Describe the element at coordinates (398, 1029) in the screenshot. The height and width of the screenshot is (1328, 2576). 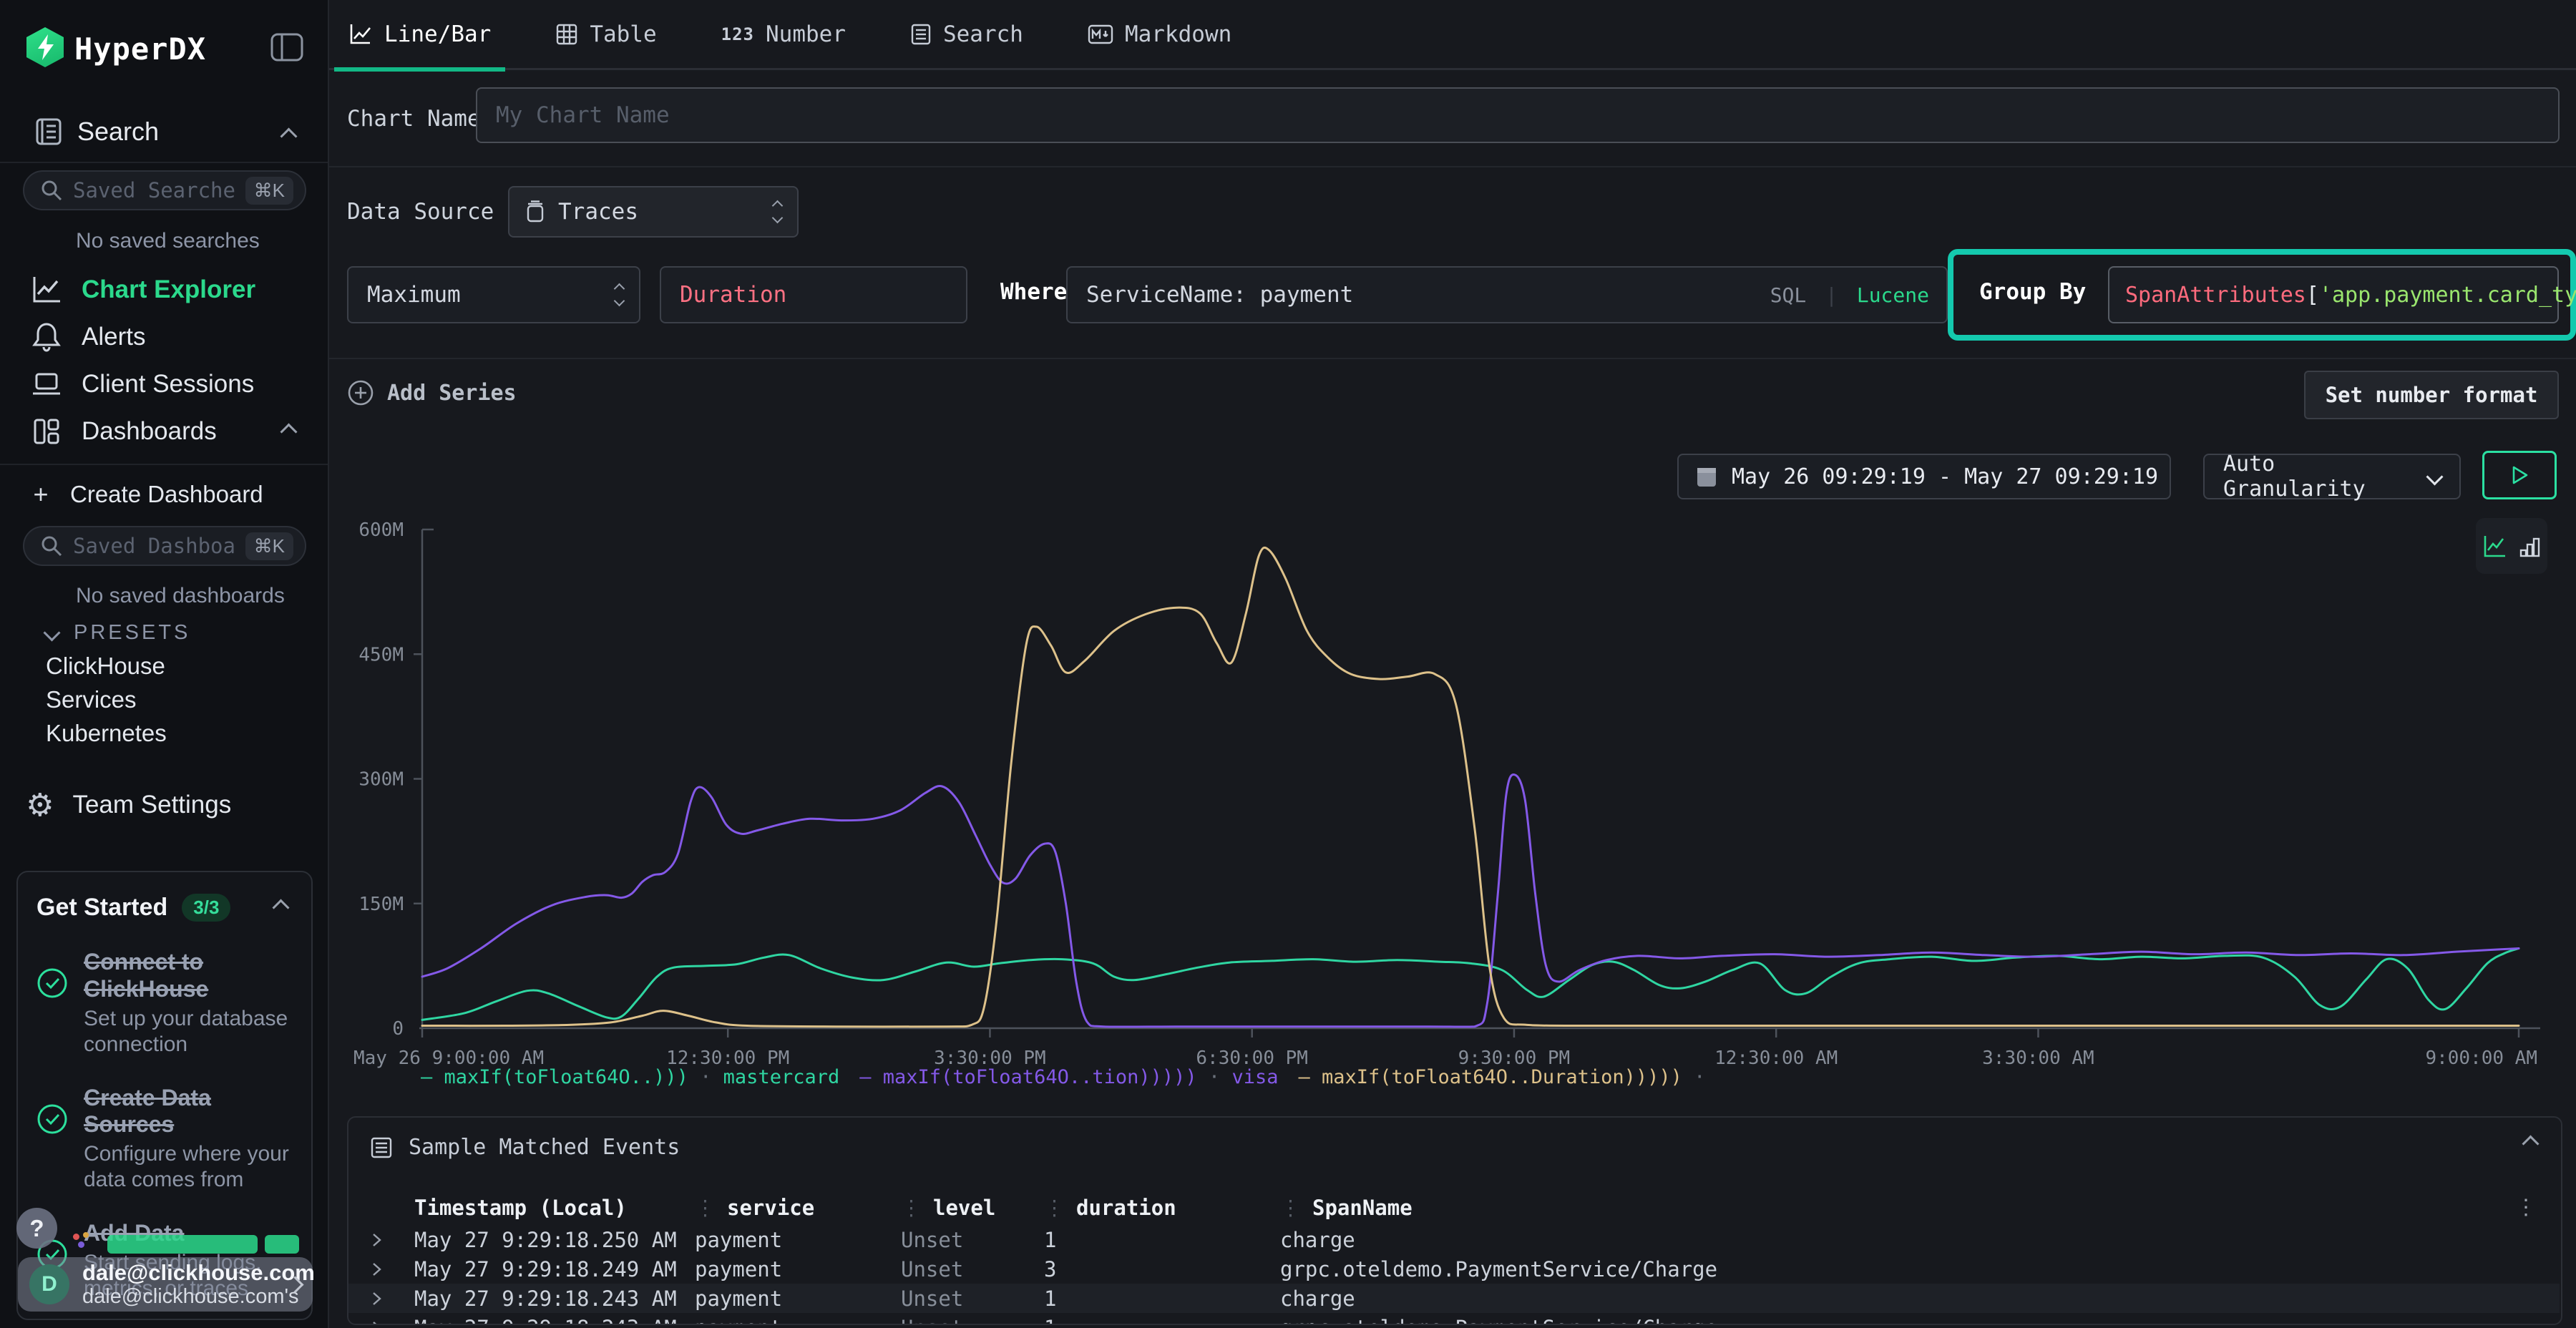
I see `svg-text: 0` at that location.